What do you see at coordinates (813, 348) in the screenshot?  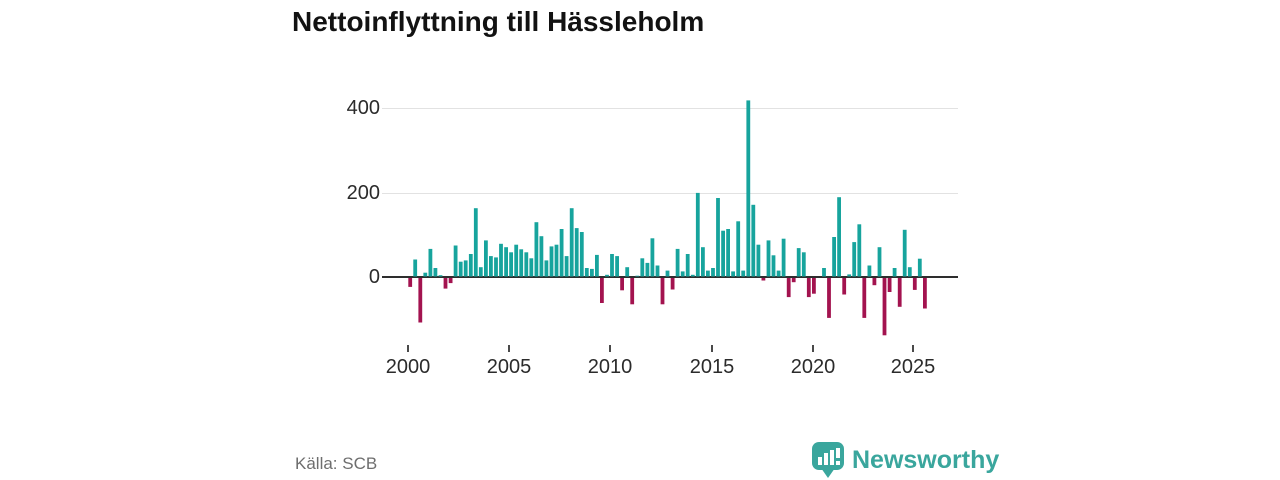 I see `x-tick-2020` at bounding box center [813, 348].